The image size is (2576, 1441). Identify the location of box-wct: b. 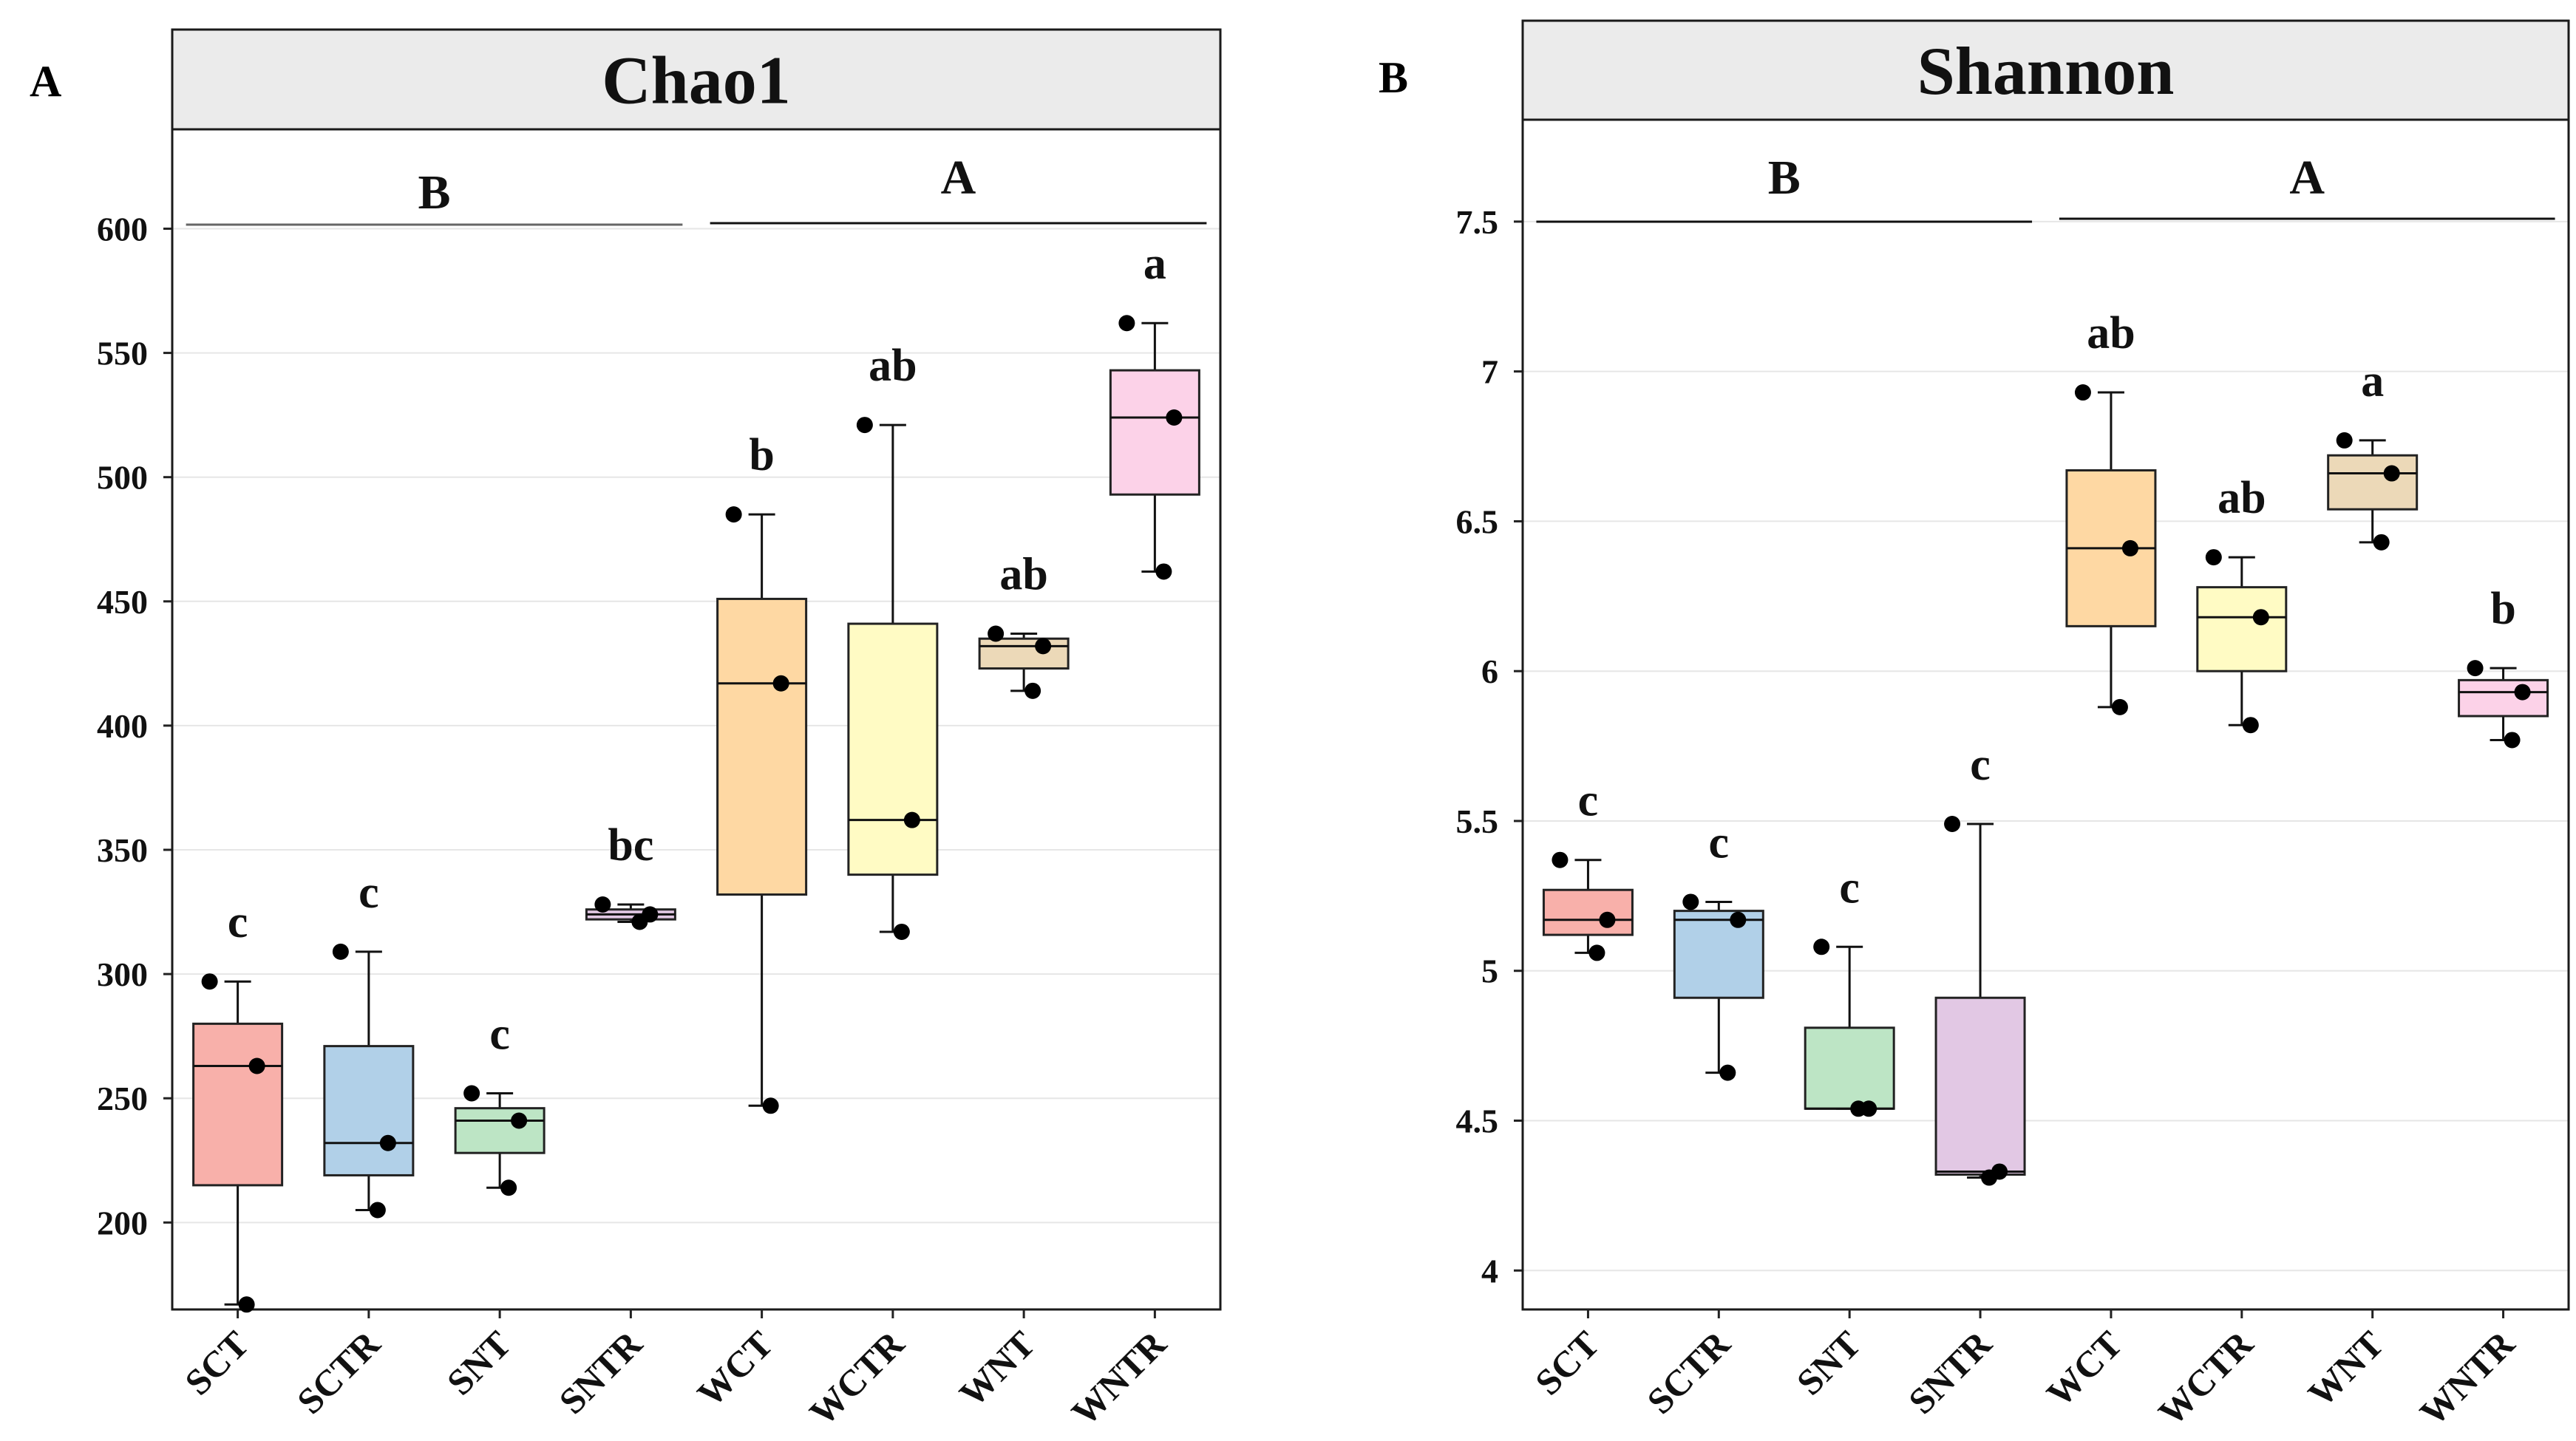
(762, 772).